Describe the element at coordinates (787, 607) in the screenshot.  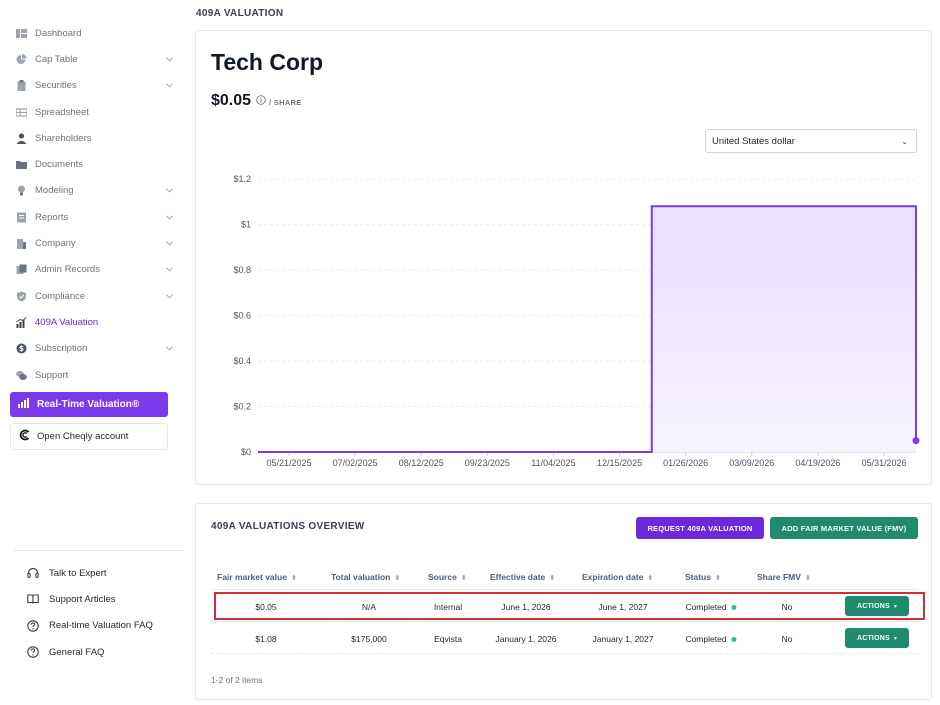
I see `cell-value: No` at that location.